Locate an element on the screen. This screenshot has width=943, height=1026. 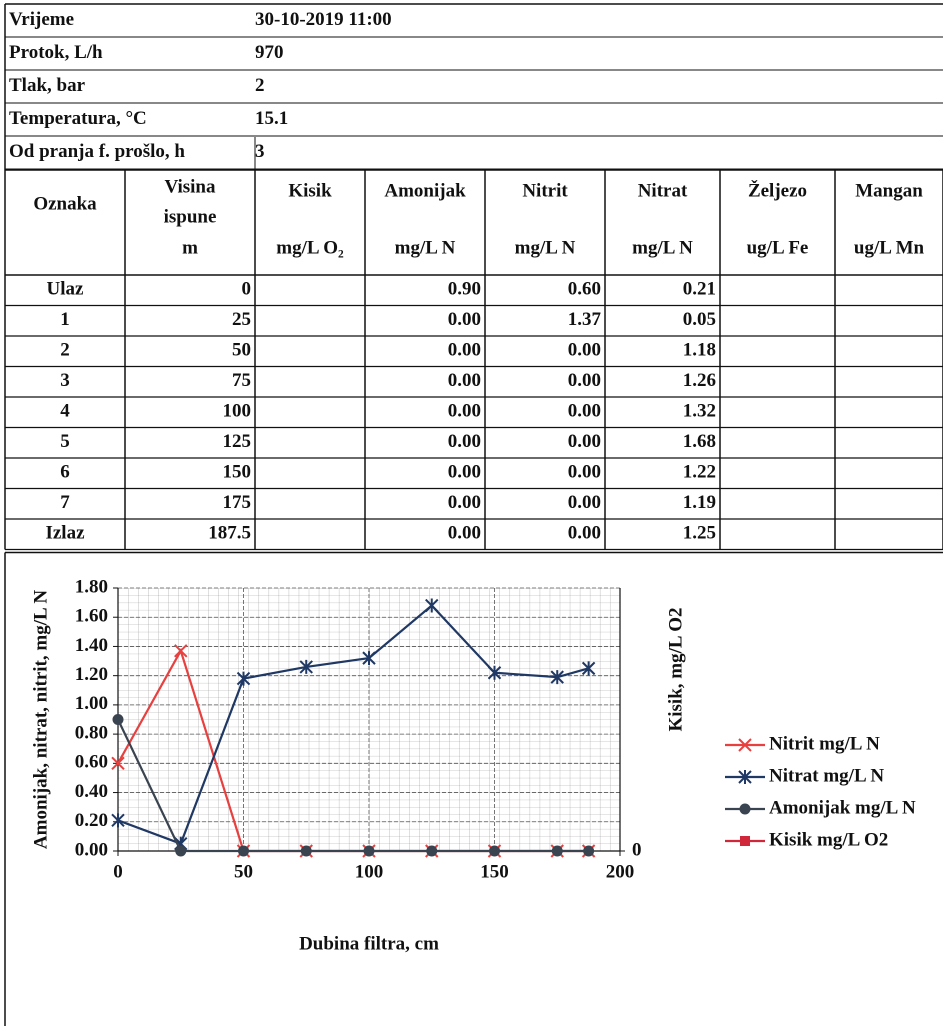
cell: 4 is located at coordinates (65, 411).